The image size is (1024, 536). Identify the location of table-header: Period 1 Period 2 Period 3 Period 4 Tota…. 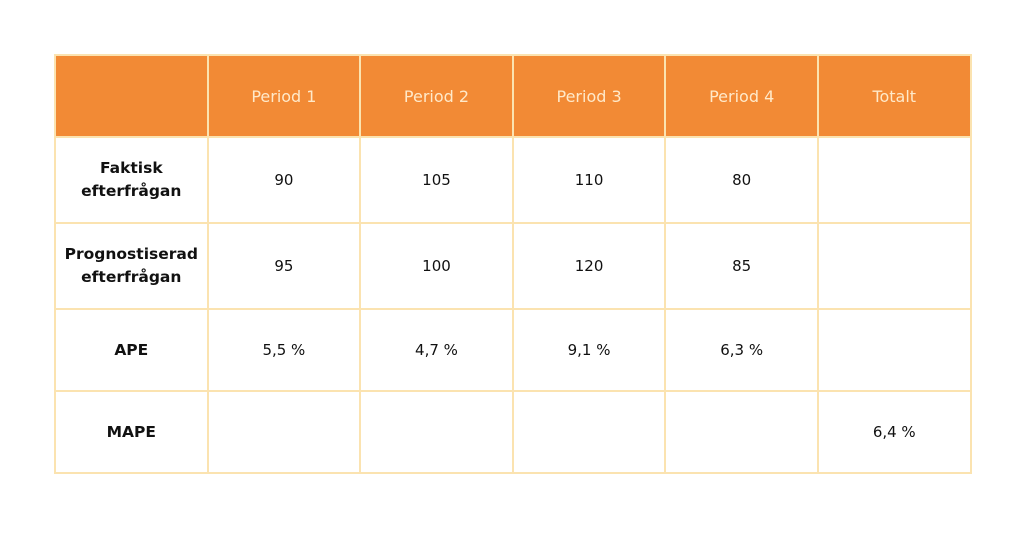
(513, 96).